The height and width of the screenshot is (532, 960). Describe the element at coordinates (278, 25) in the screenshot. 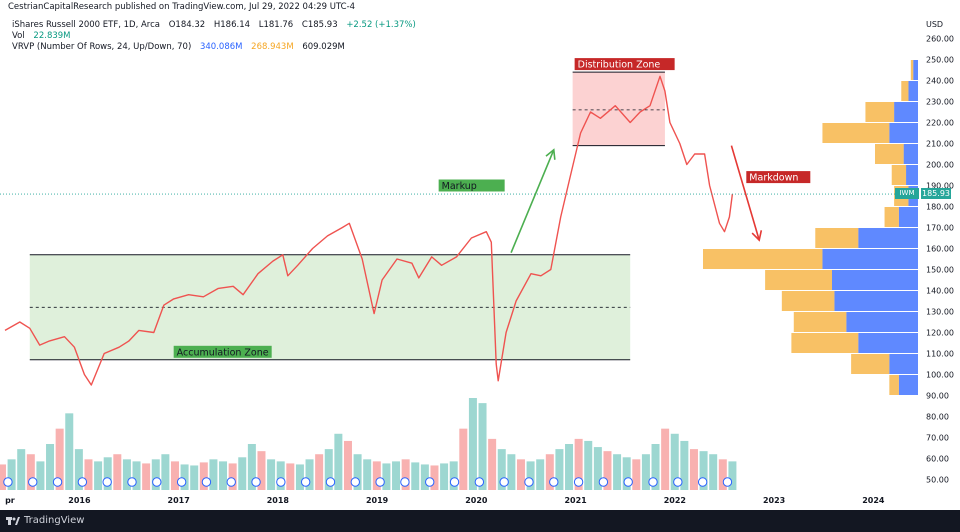

I see `low-value: 181.76` at that location.